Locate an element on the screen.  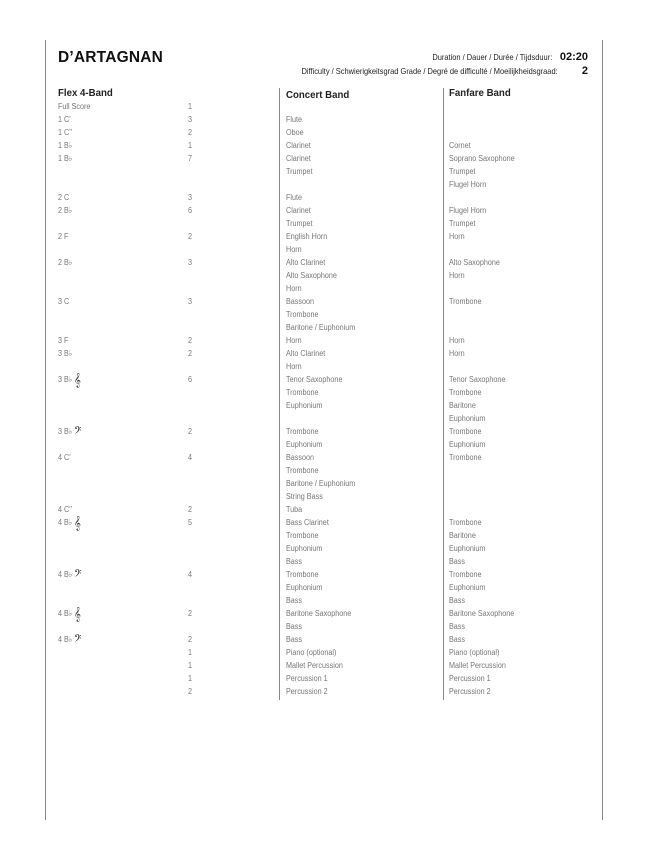
concert-instrument: Flute is located at coordinates (294, 120).